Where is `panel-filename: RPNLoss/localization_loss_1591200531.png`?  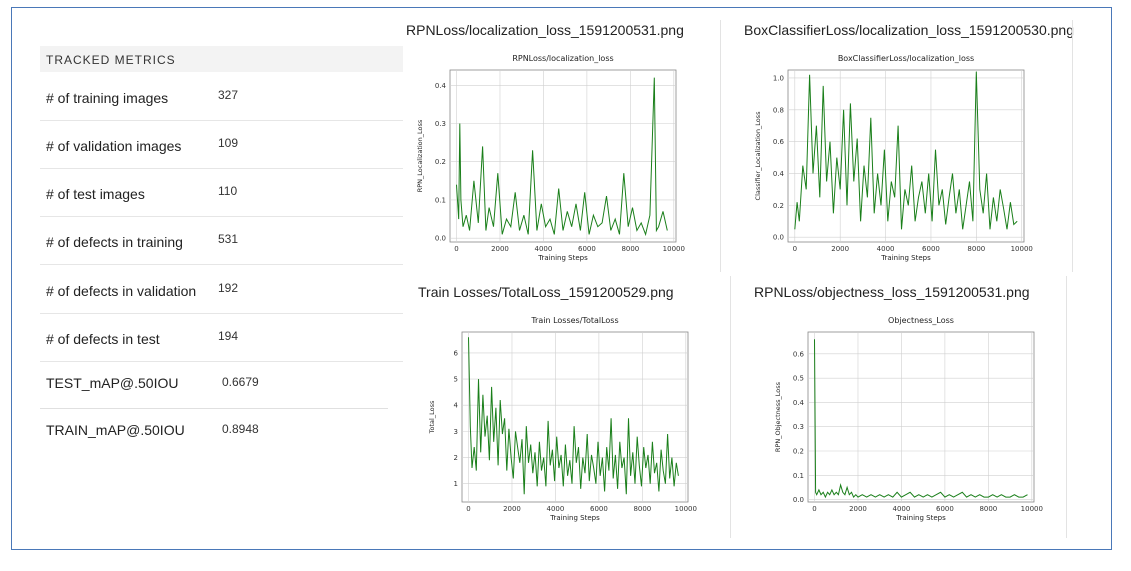 panel-filename: RPNLoss/localization_loss_1591200531.png is located at coordinates (545, 30).